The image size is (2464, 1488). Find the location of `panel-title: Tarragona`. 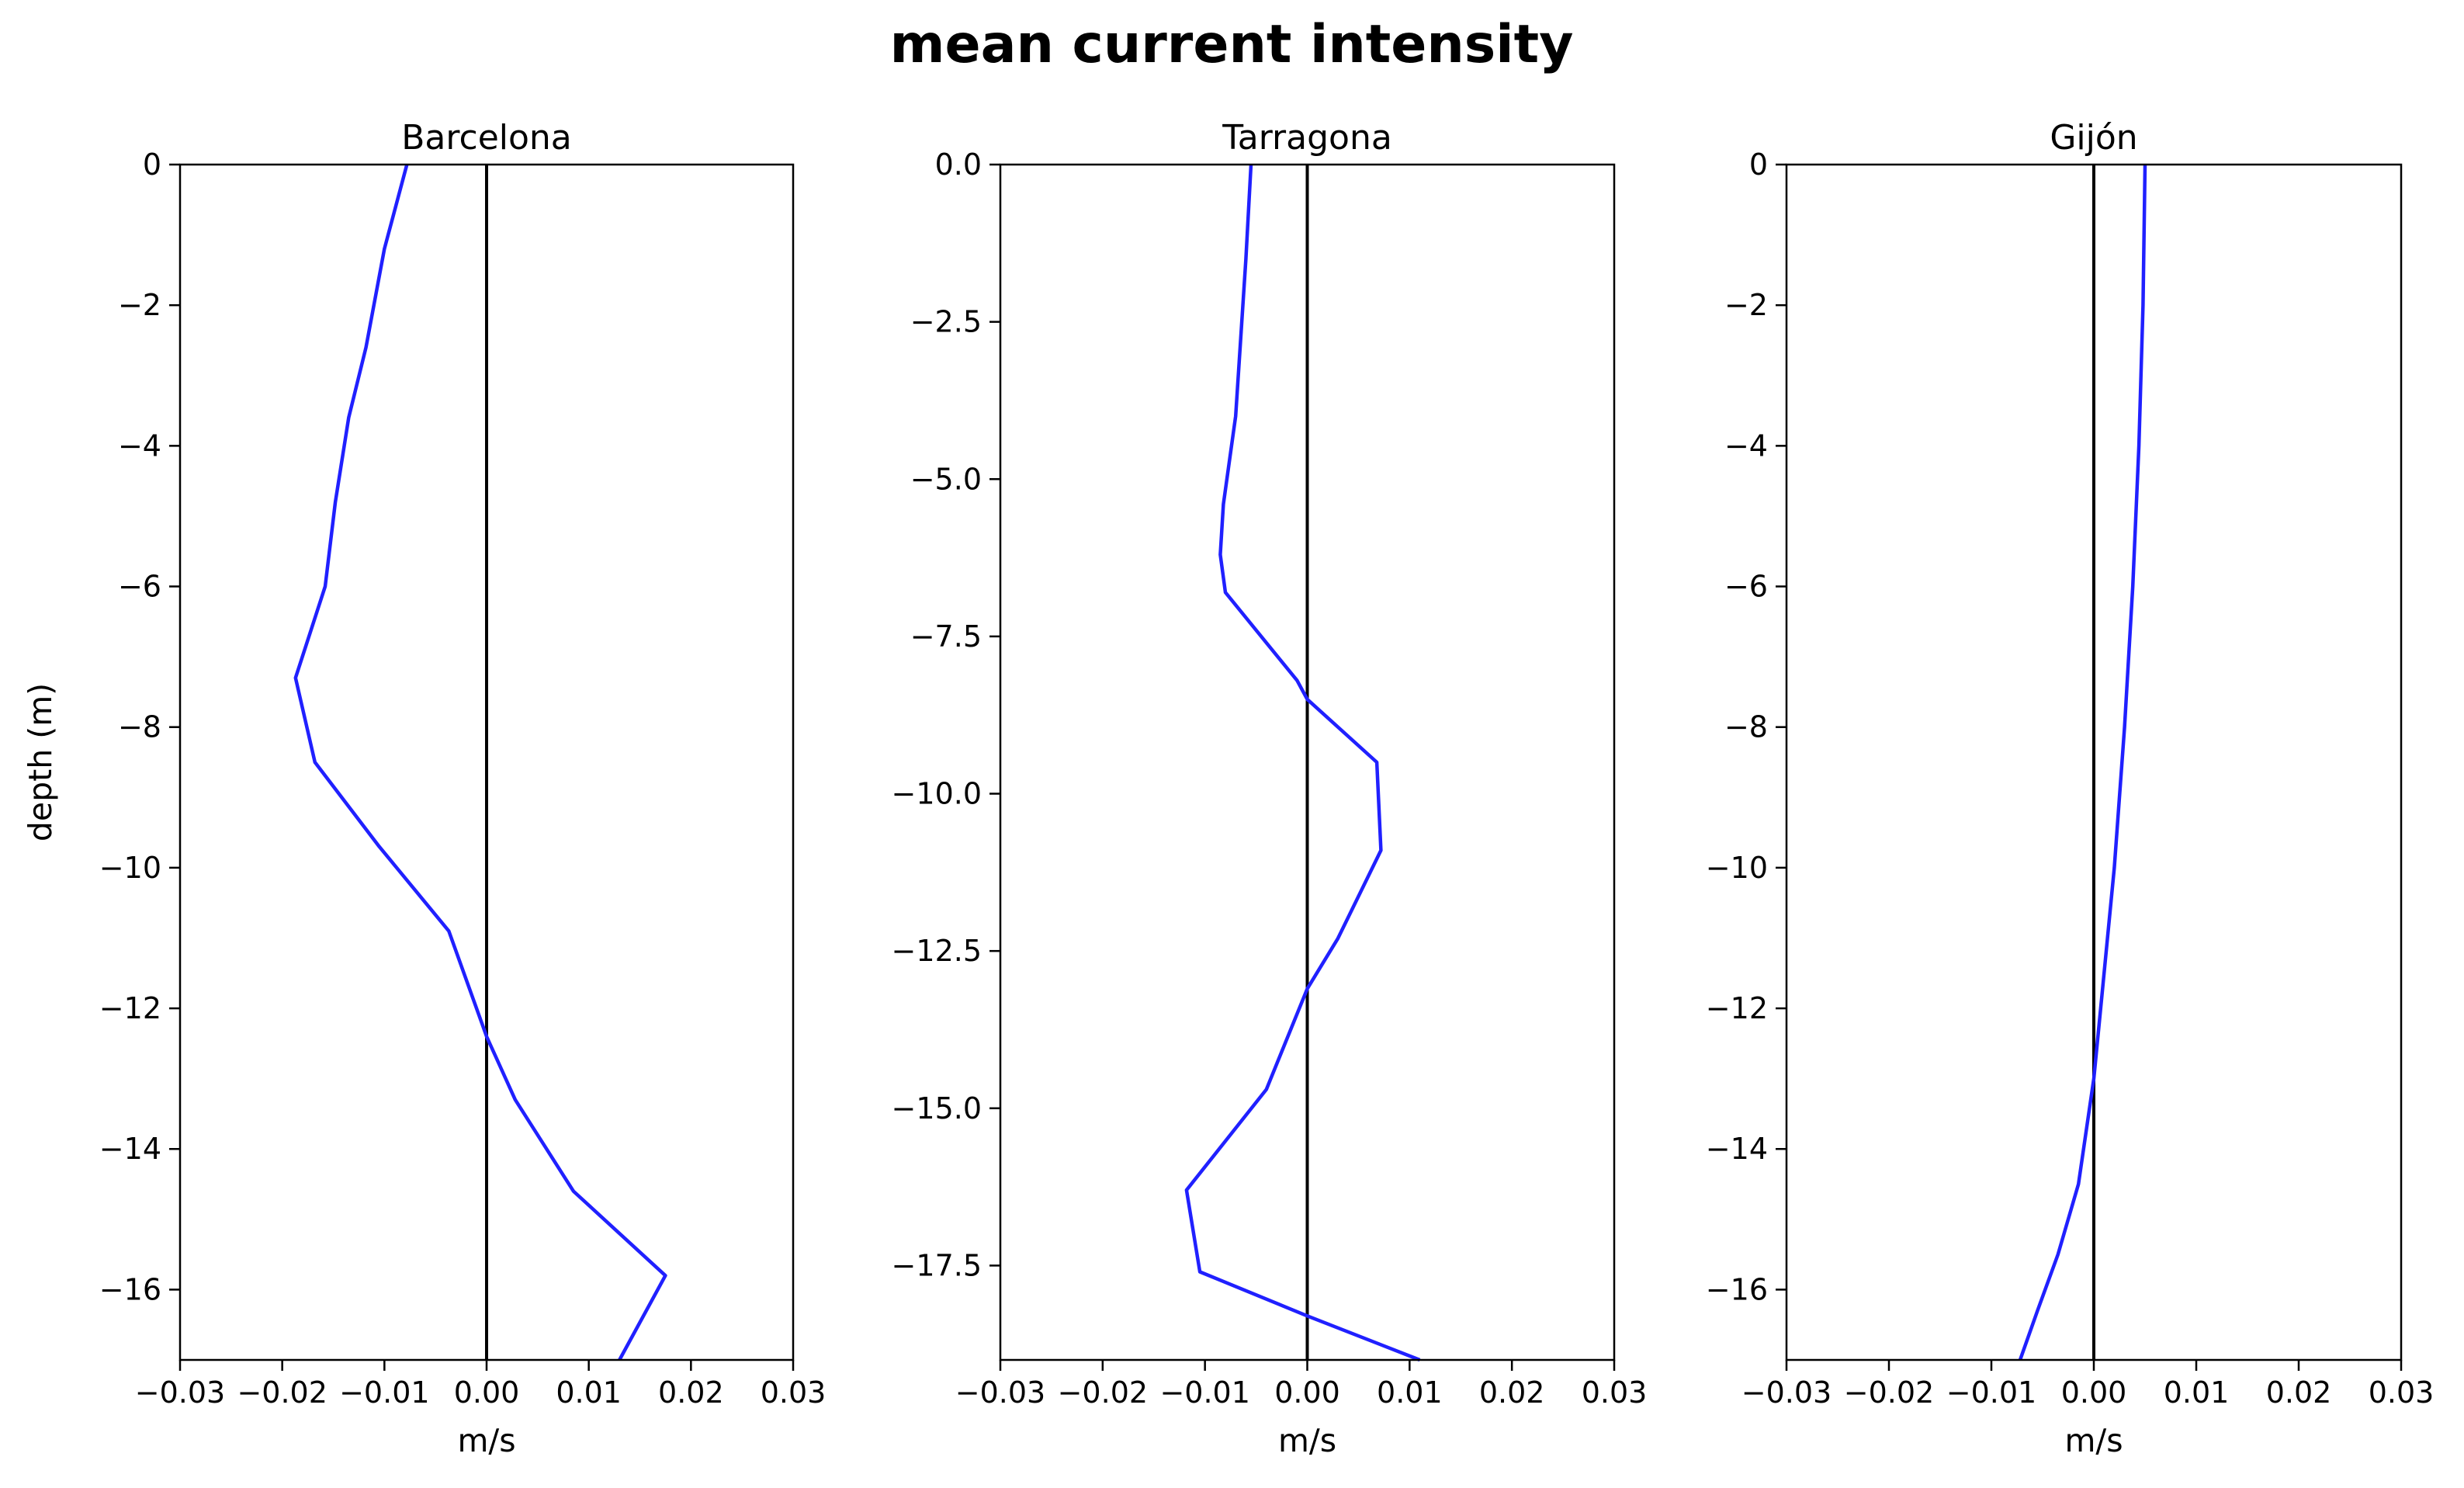

panel-title: Tarragona is located at coordinates (1307, 138).